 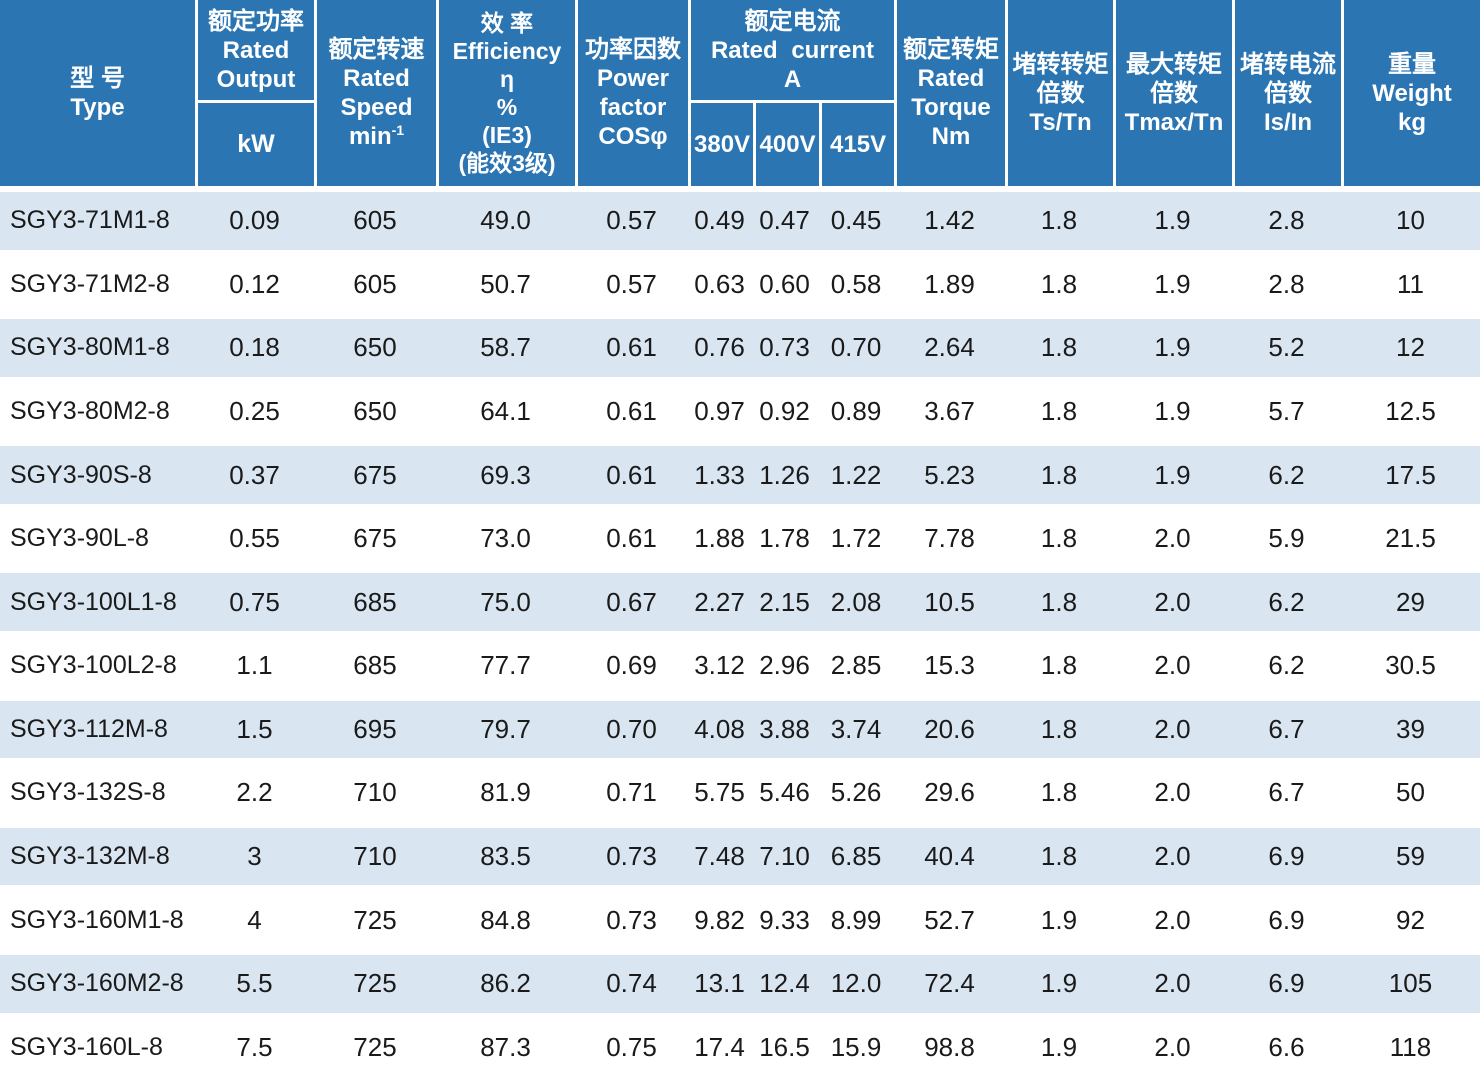 What do you see at coordinates (1410, 856) in the screenshot?
I see `cell-weight: 59` at bounding box center [1410, 856].